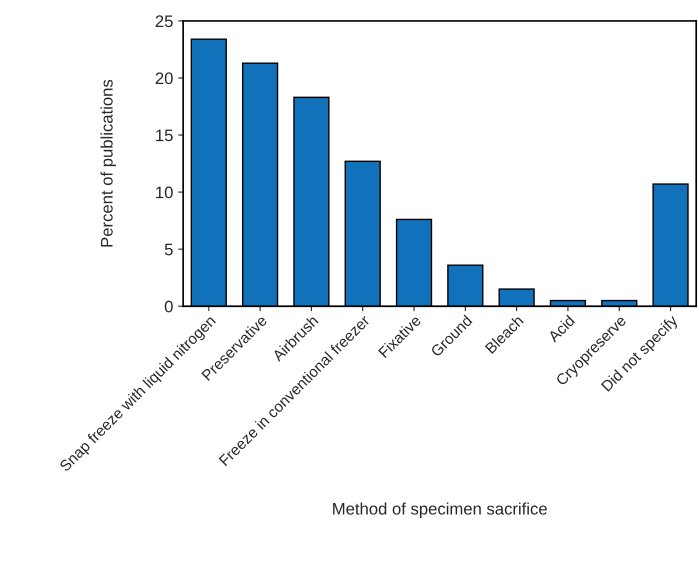  Describe the element at coordinates (440, 510) in the screenshot. I see `x-axis-title: Method of specimen sacrifice` at that location.